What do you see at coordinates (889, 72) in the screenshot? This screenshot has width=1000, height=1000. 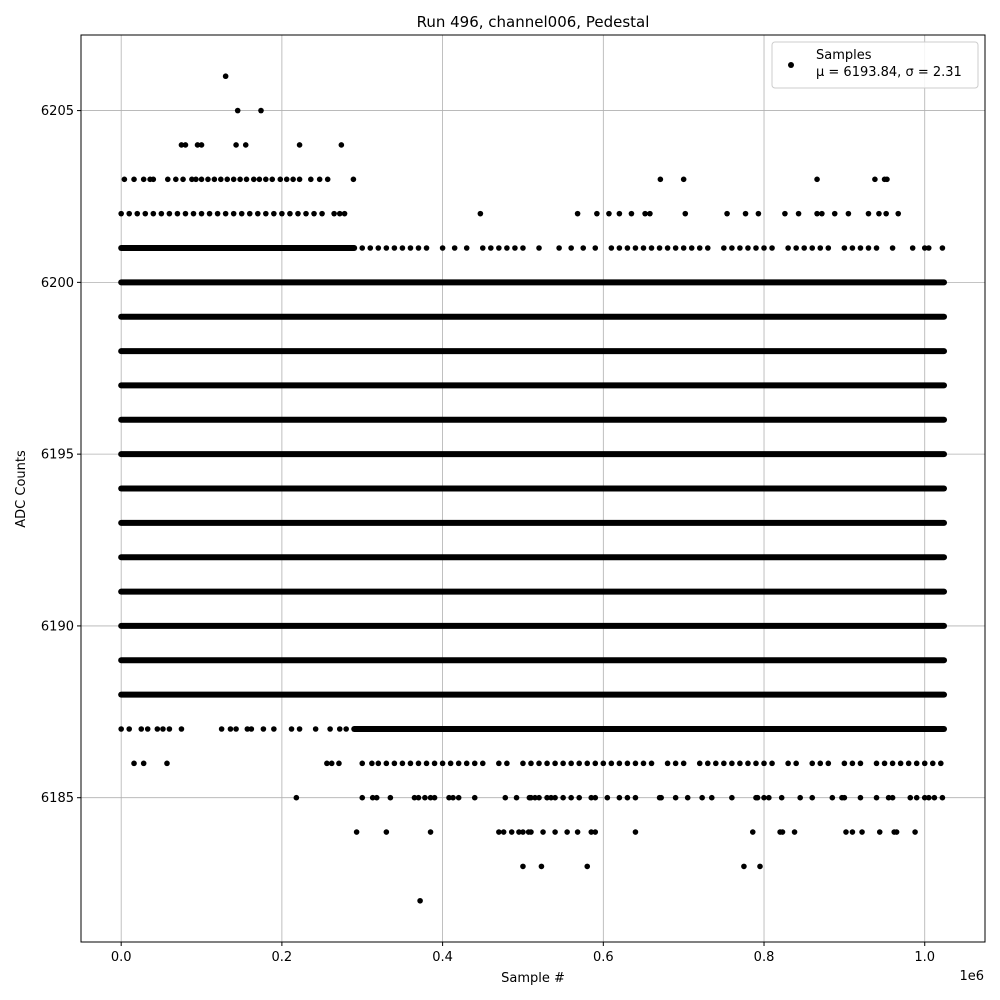 I see `legend-series-stats: μ = 6193.84, σ = 2.31` at bounding box center [889, 72].